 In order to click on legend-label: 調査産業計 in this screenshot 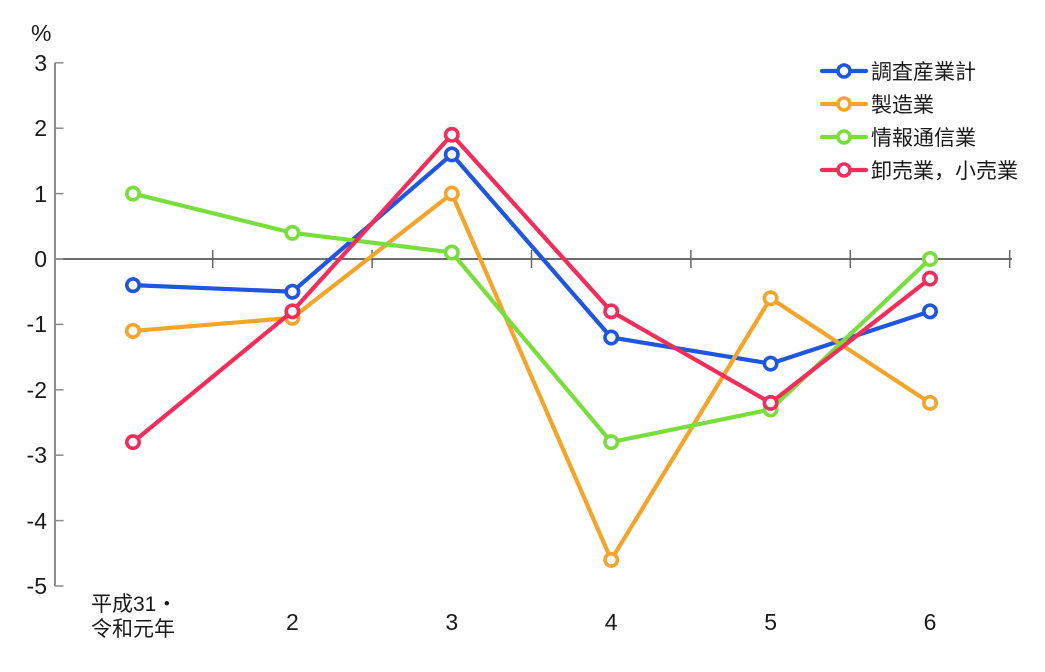, I will do `click(923, 72)`.